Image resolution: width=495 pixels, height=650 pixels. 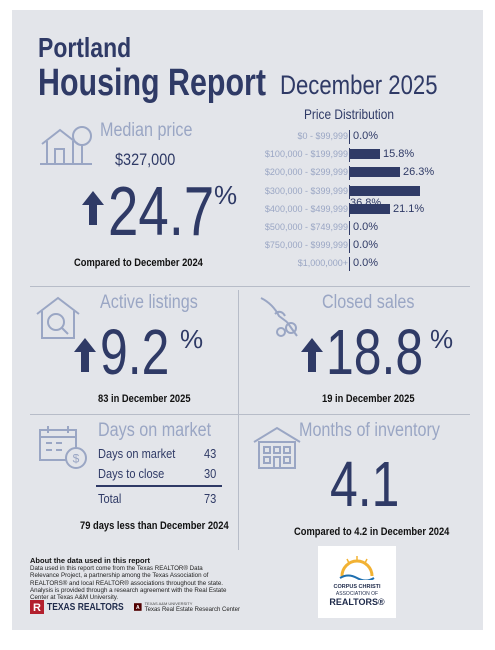 I want to click on median-price-value: $327,000, so click(x=145, y=159).